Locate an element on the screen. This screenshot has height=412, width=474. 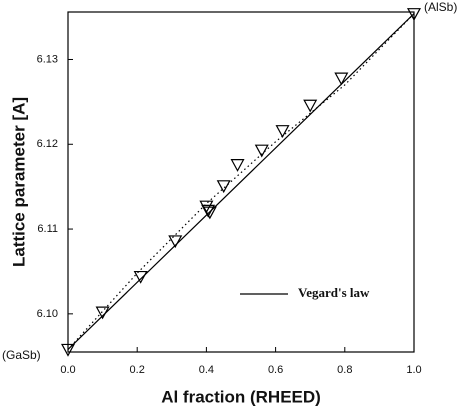
x-tick-label: 0.6 is located at coordinates (275, 370).